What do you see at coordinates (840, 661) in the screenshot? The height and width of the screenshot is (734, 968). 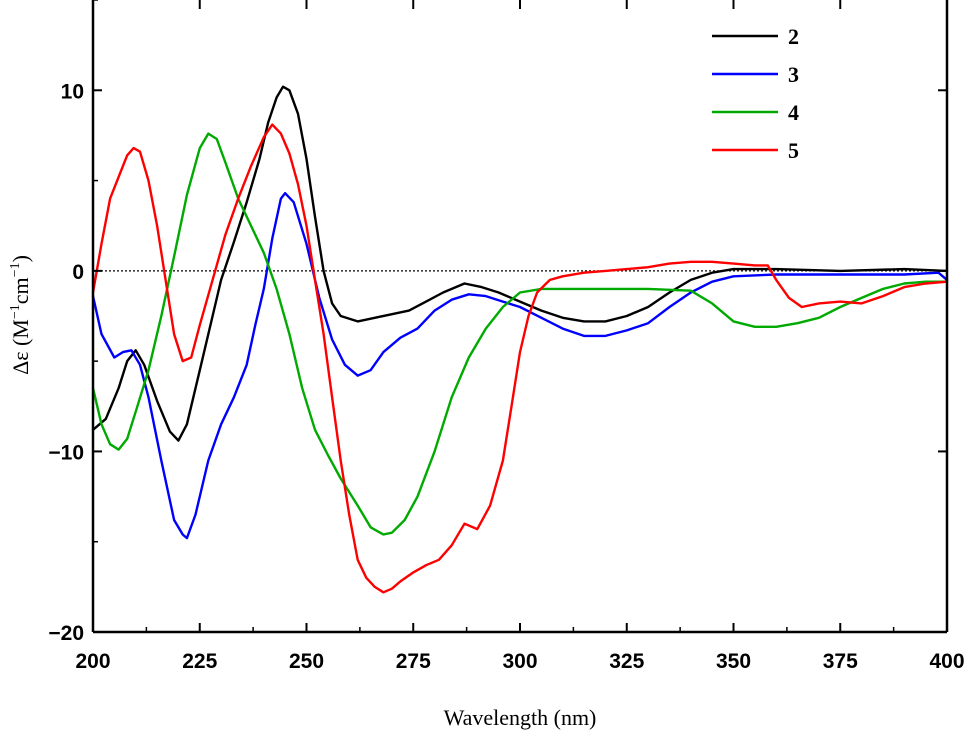 I see `x-tick-label: 375` at bounding box center [840, 661].